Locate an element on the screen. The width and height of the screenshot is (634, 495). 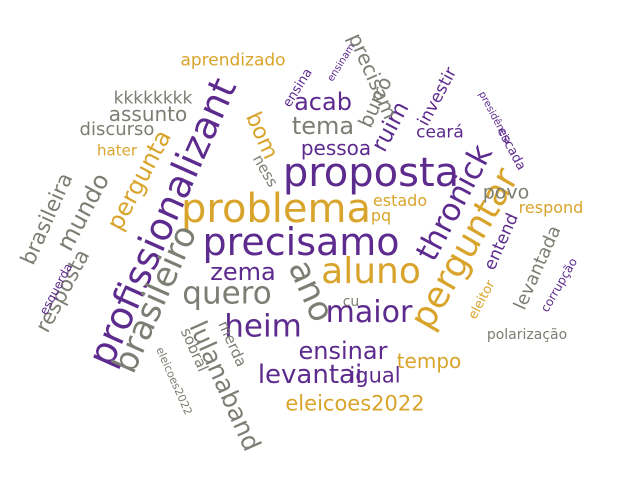
word-pessoa: pessoa is located at coordinates (336, 148).